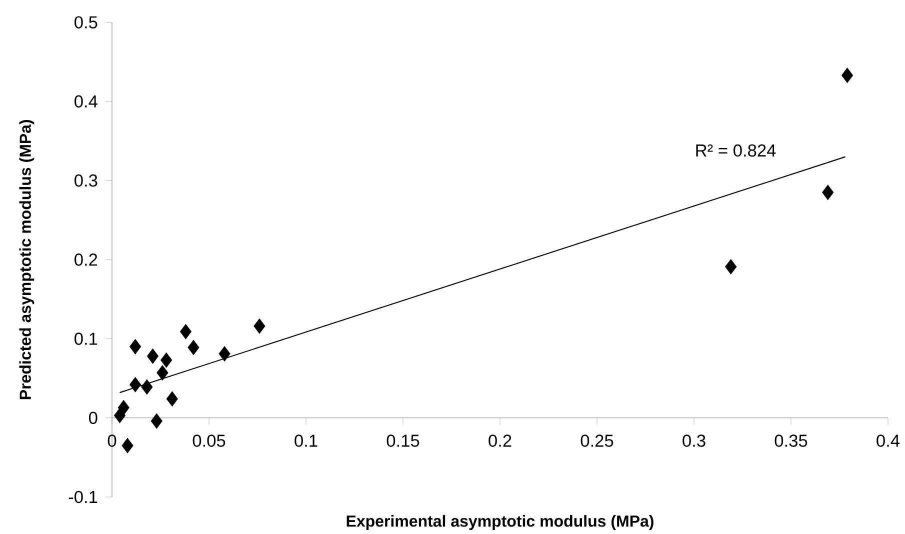  Describe the element at coordinates (86, 22) in the screenshot. I see `y-tick-label: 0.5` at that location.